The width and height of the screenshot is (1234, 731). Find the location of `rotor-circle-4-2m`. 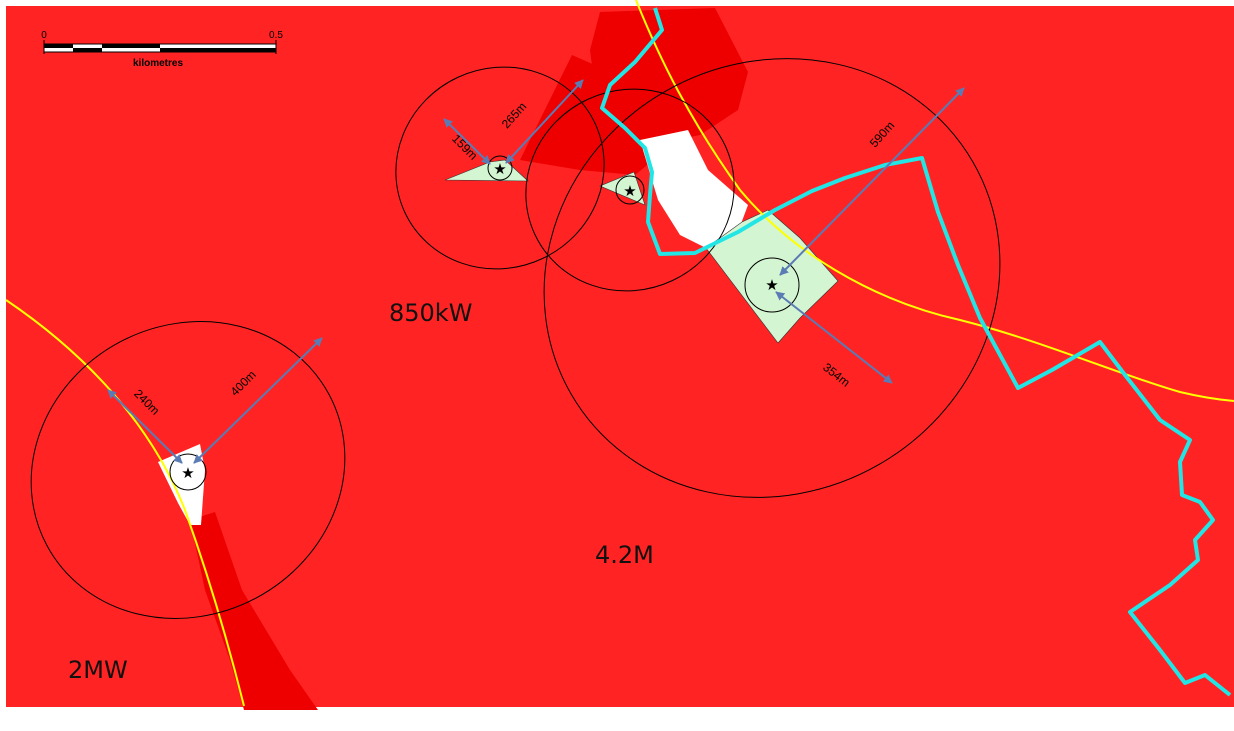

rotor-circle-4-2m is located at coordinates (772, 285).